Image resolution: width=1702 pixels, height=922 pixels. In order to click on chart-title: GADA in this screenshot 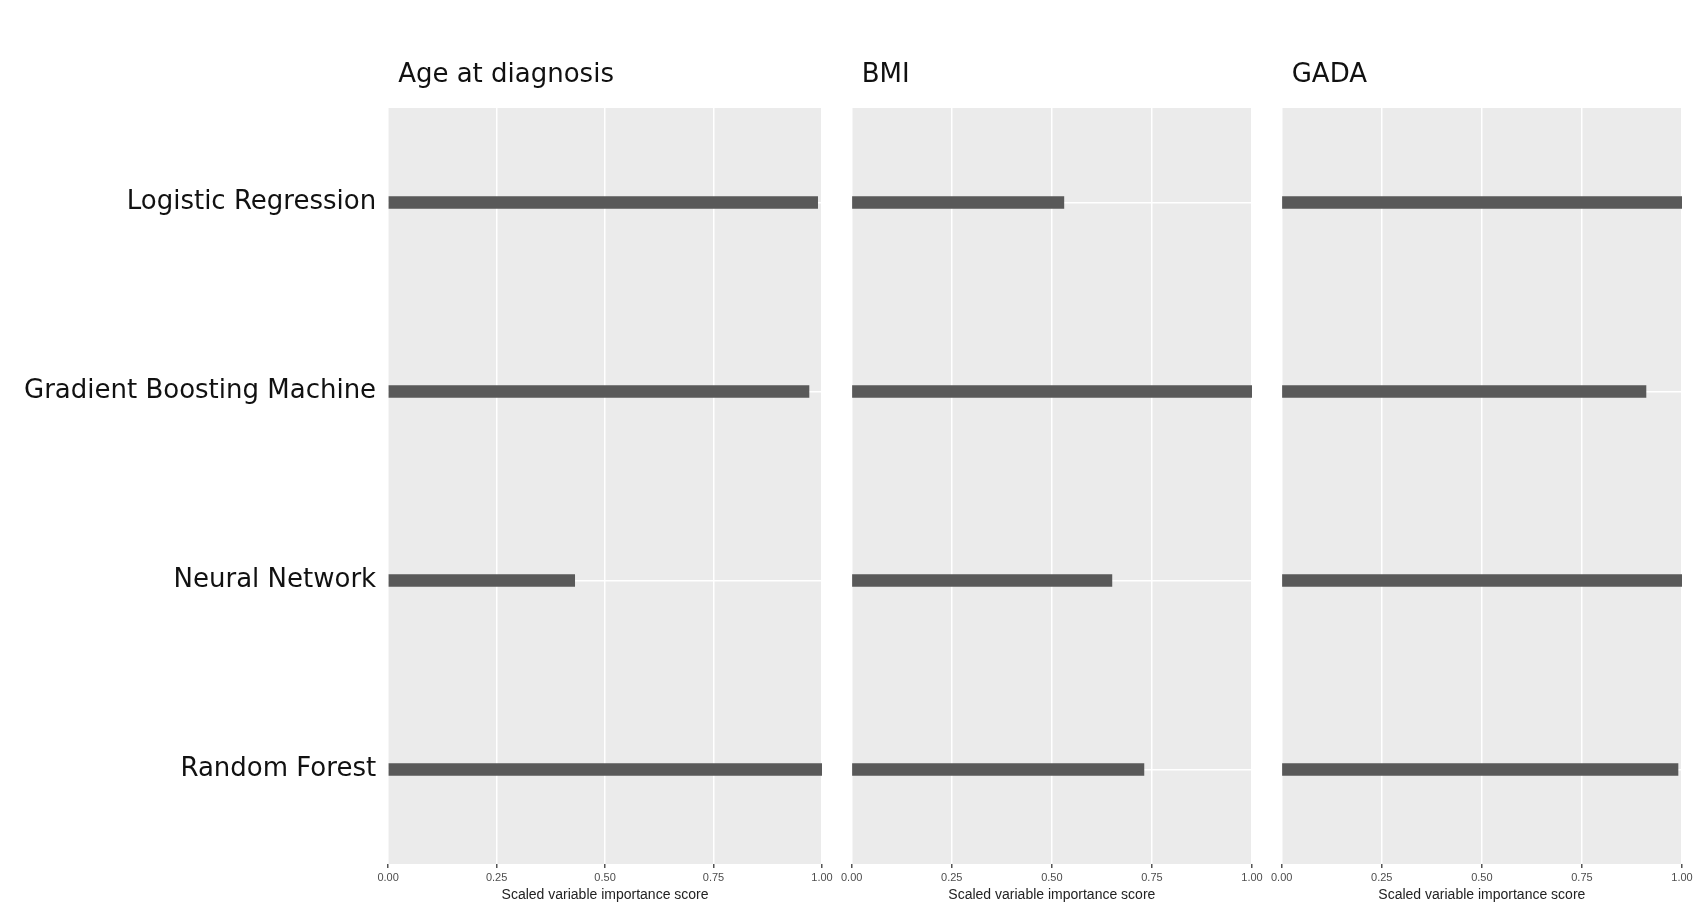, I will do `click(1329, 73)`.